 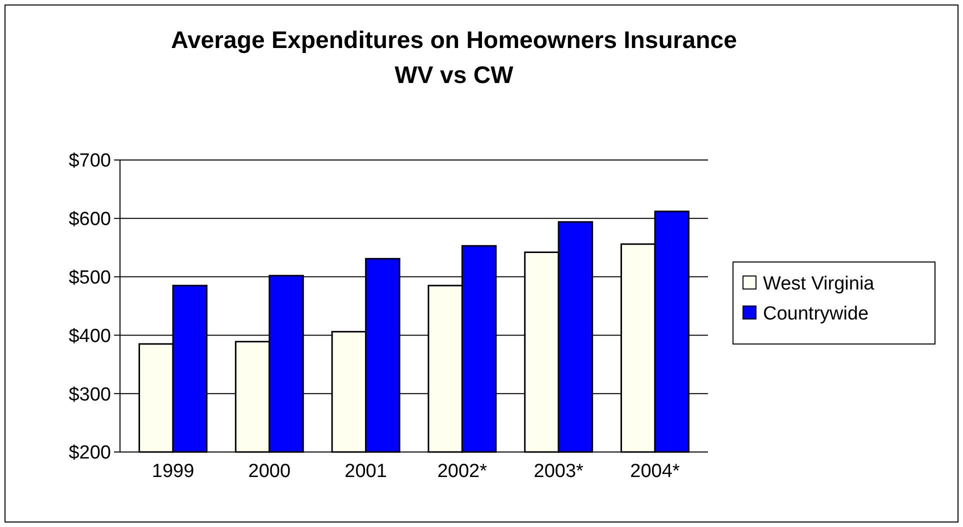 I want to click on y-tick-label: $400, so click(x=89, y=336).